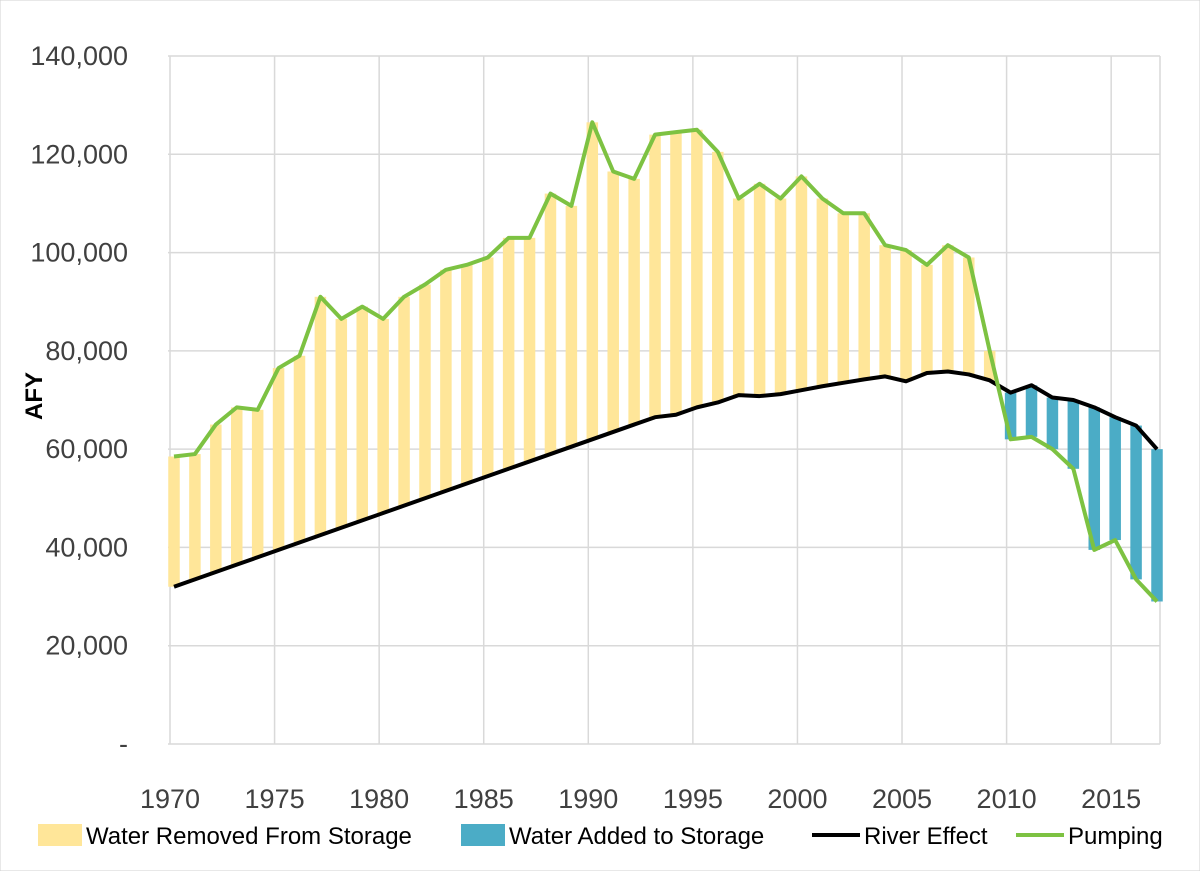 The image size is (1200, 871). I want to click on legend-label-pumping: Pumping, so click(1115, 836).